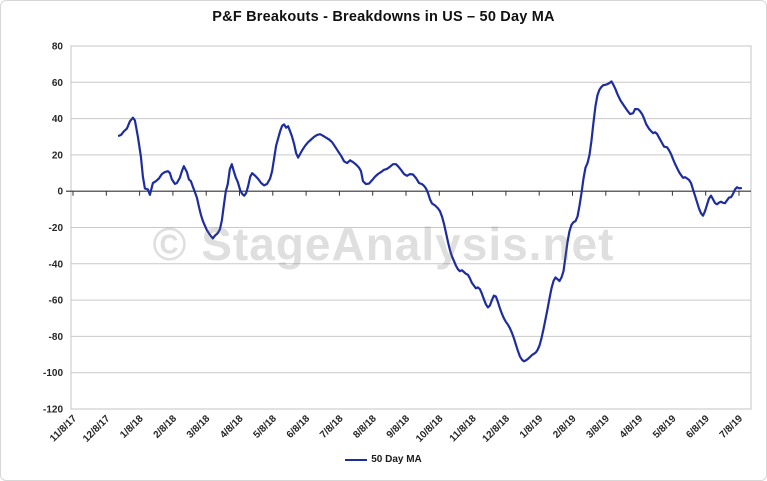 This screenshot has height=481, width=767. What do you see at coordinates (396, 459) in the screenshot?
I see `legend-series-label: 50 Day MA` at bounding box center [396, 459].